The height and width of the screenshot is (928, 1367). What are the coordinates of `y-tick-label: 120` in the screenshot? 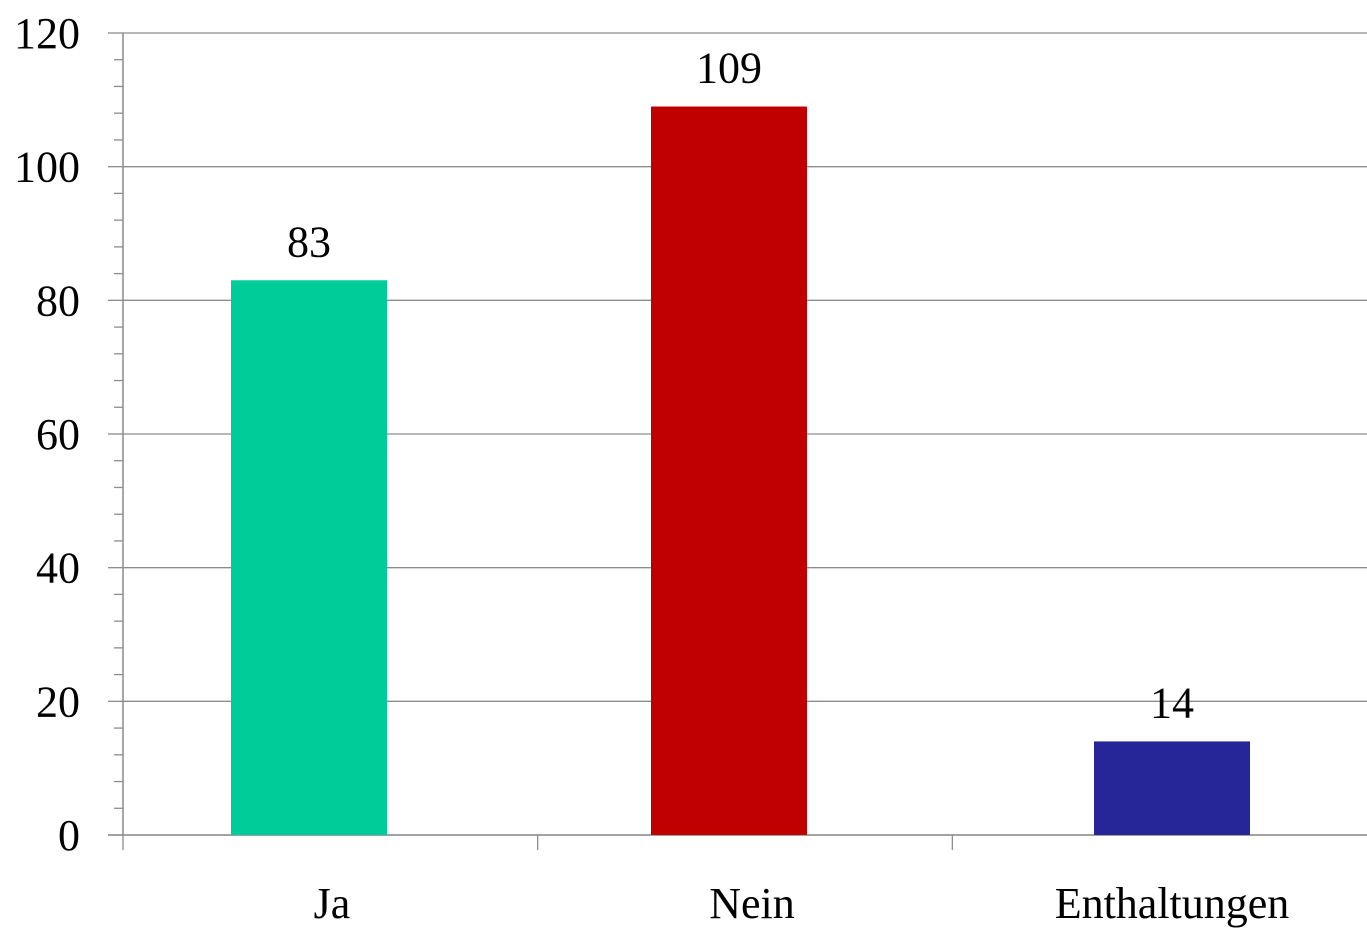 It's located at (47, 33).